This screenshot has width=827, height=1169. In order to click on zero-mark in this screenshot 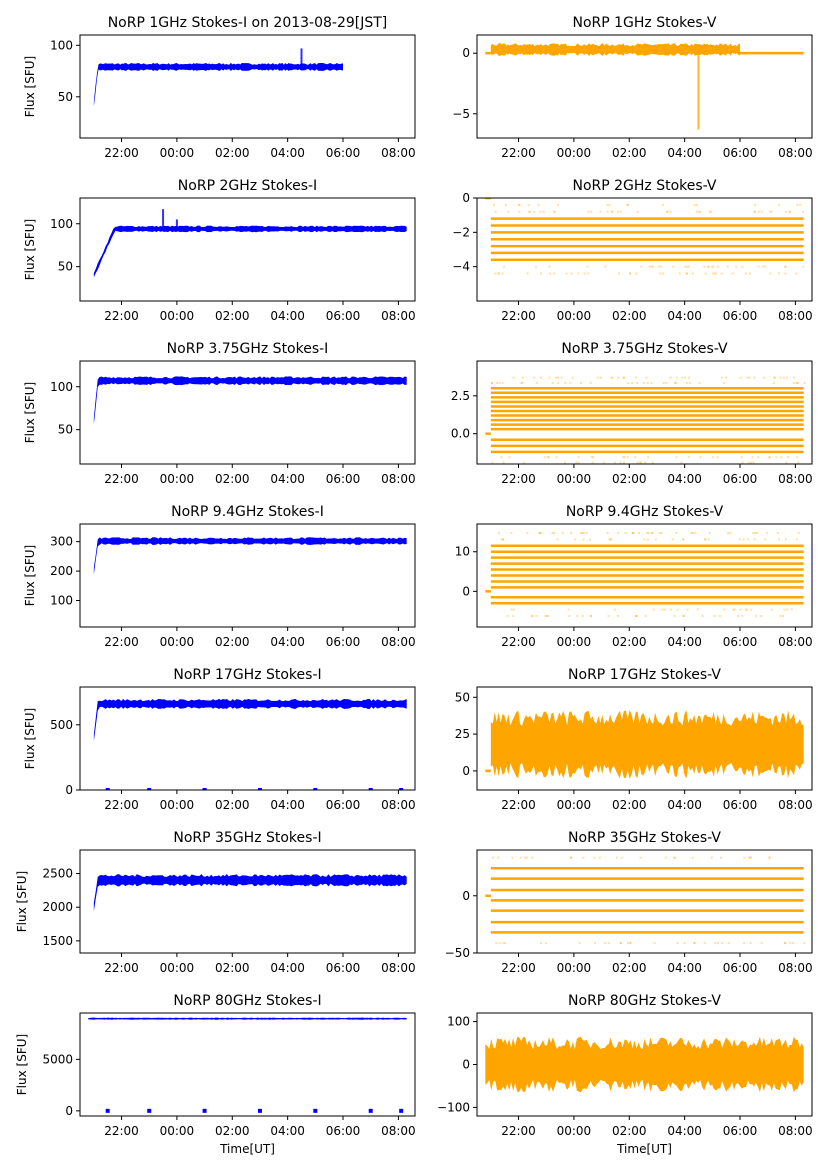, I will do `click(107, 1110)`.